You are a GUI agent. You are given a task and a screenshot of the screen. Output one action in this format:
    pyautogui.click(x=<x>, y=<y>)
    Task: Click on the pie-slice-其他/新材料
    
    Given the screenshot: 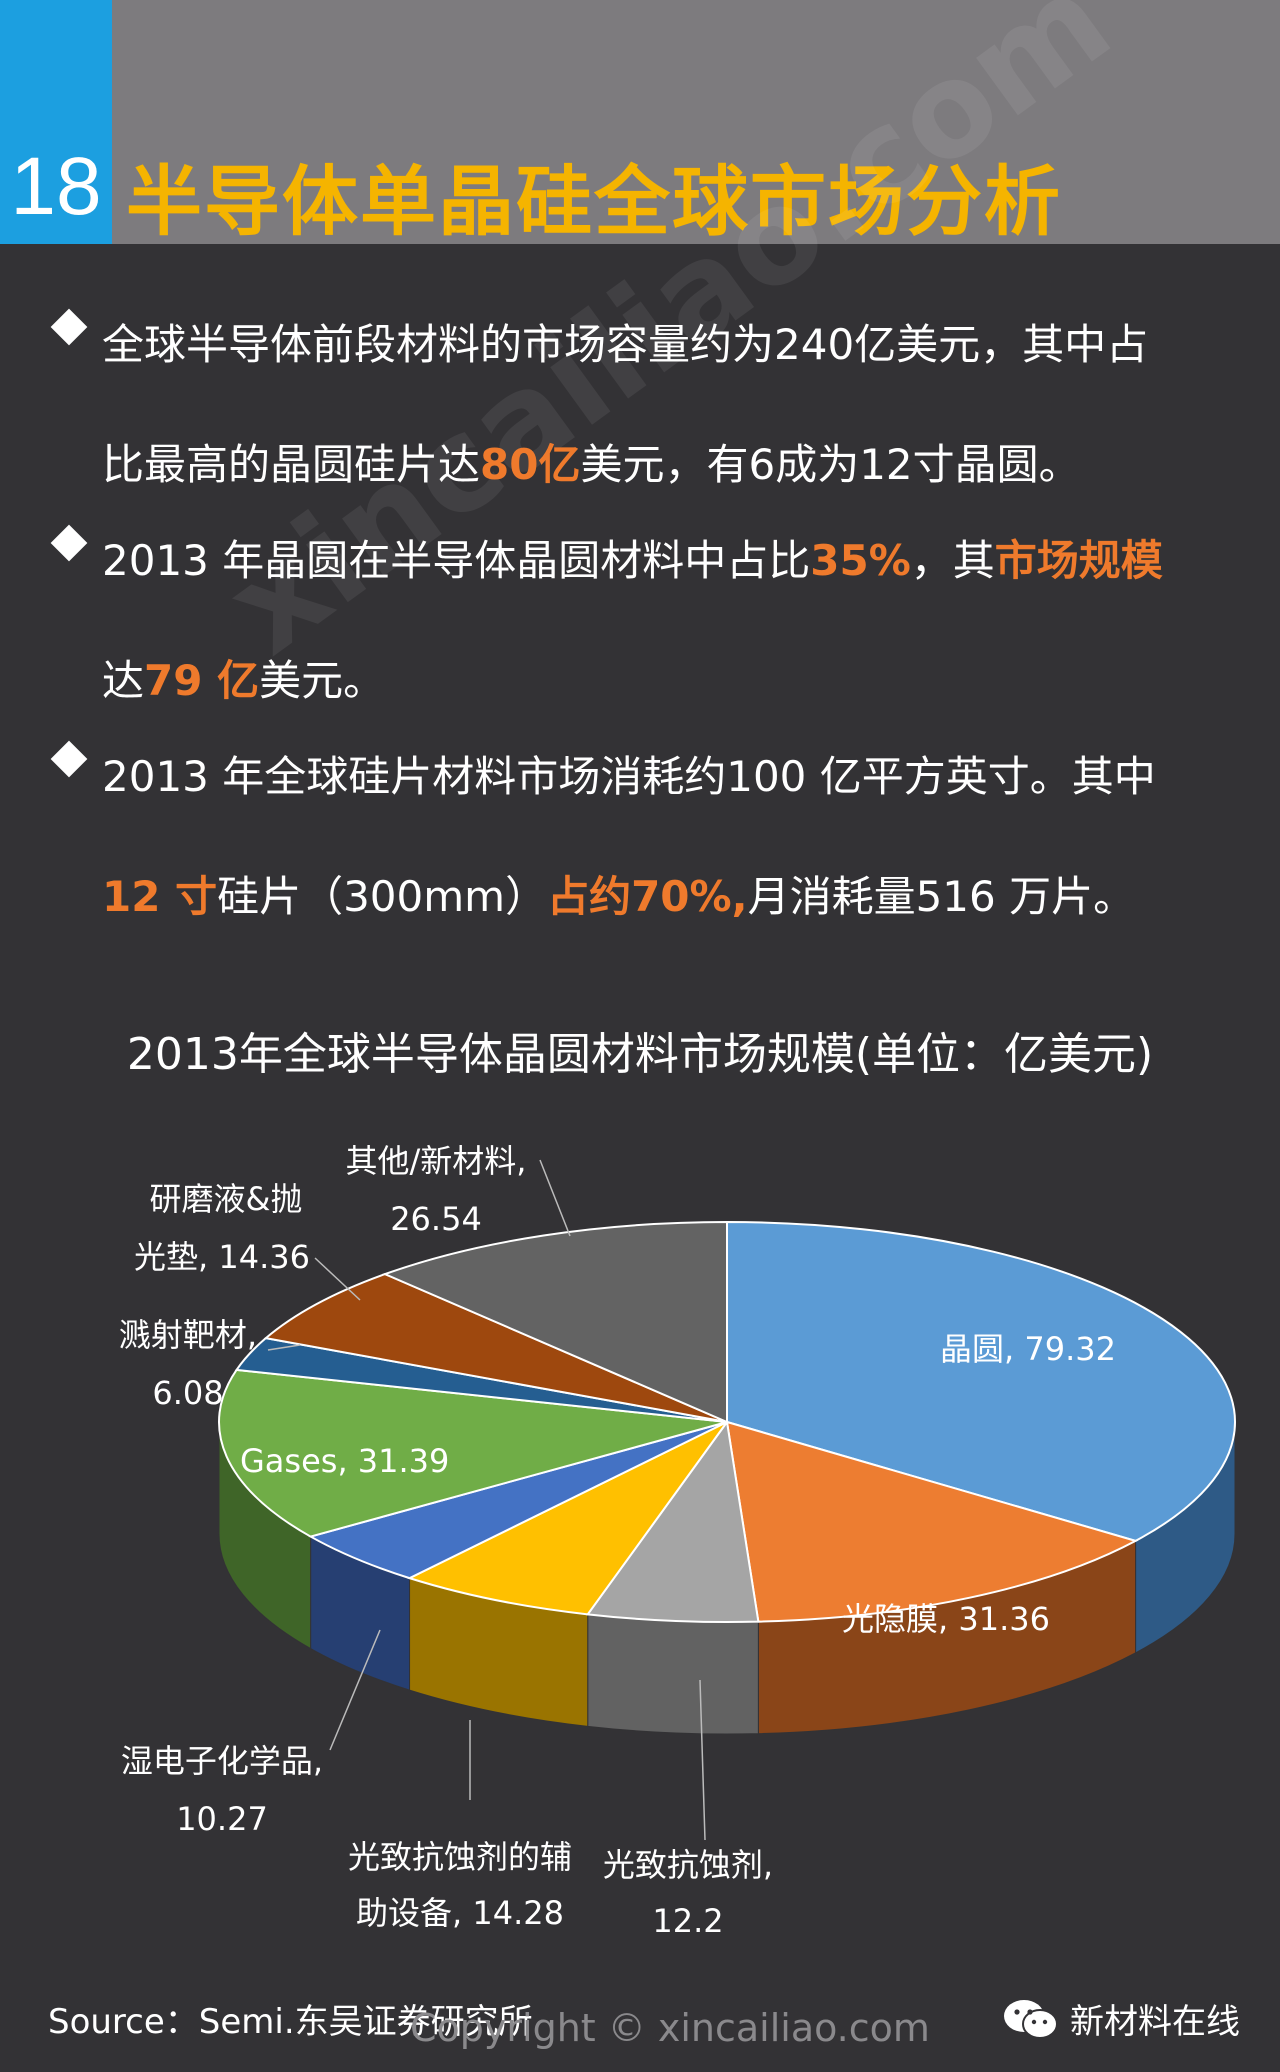 What is the action you would take?
    pyautogui.click(x=555, y=1322)
    